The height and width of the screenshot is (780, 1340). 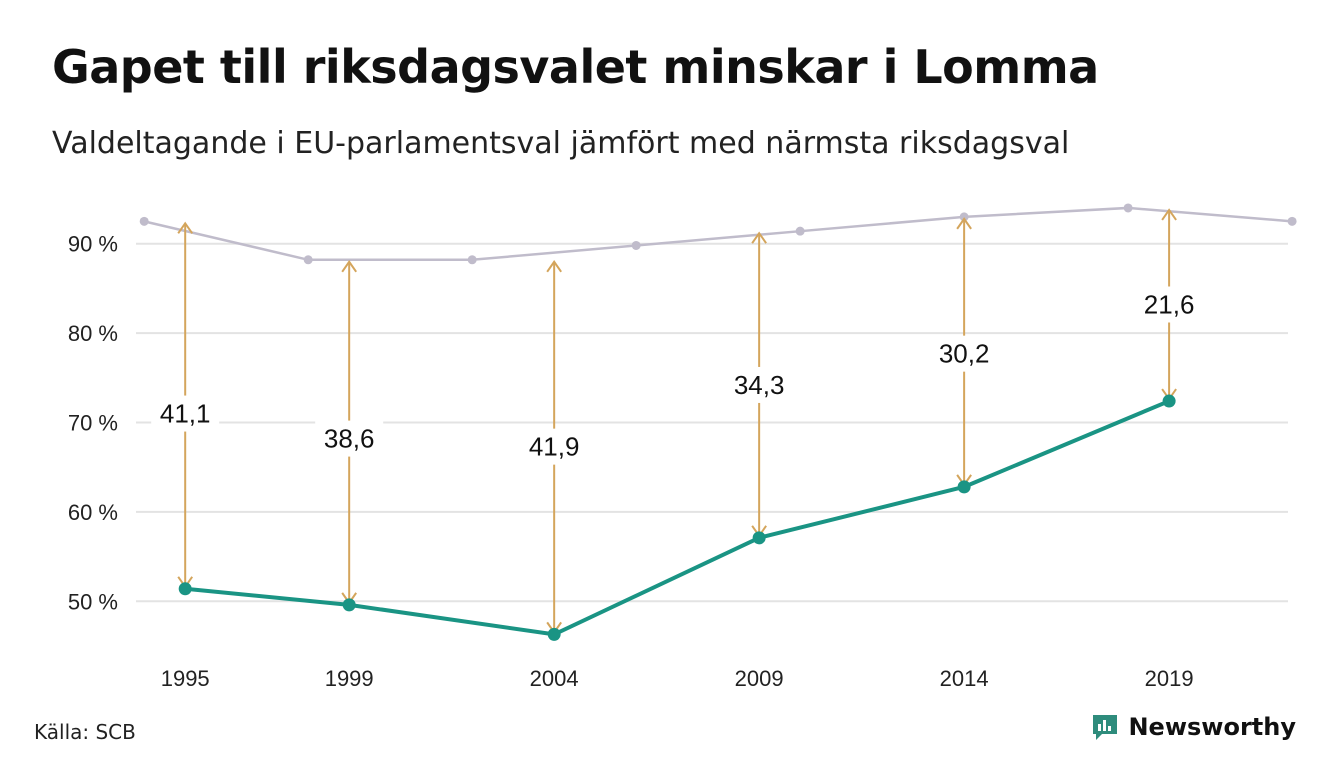 I want to click on brand-name: Newsworthy, so click(x=1212, y=727).